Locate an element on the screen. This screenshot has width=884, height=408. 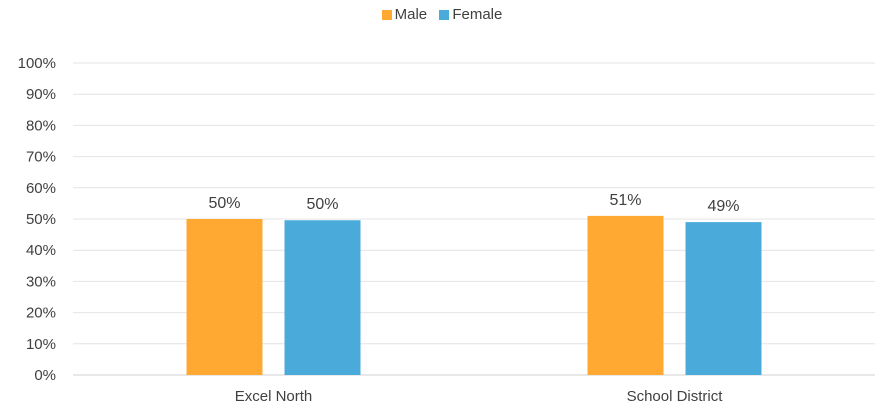
legend-item-male: Male is located at coordinates (404, 14).